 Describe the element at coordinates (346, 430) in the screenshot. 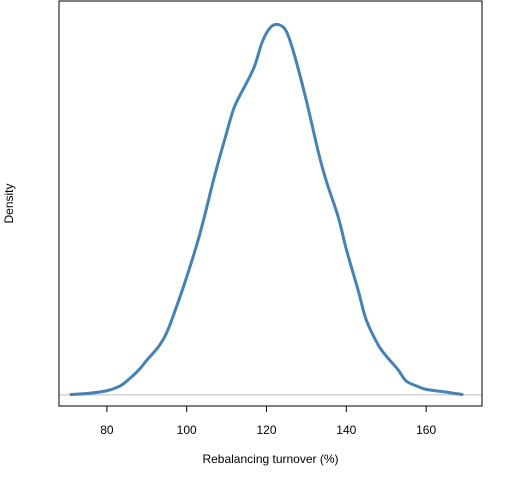

I see `x-tick-label-140: 140` at that location.